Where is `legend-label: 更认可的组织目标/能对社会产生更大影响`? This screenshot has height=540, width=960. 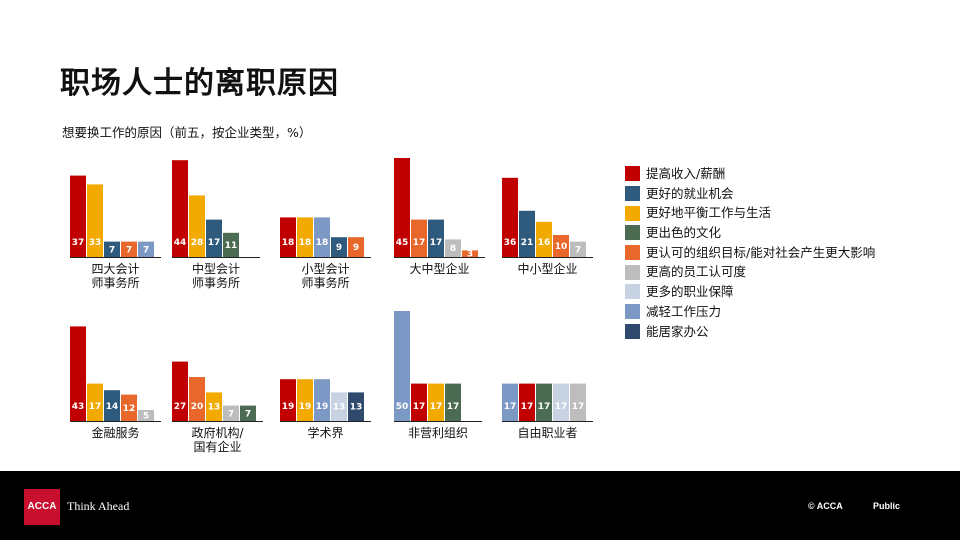 legend-label: 更认可的组织目标/能对社会产生更大影响 is located at coordinates (761, 252).